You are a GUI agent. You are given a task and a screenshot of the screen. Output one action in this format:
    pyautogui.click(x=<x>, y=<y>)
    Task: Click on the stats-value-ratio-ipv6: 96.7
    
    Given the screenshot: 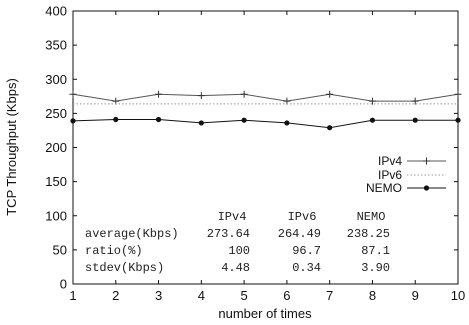 What is the action you would take?
    pyautogui.click(x=306, y=251)
    